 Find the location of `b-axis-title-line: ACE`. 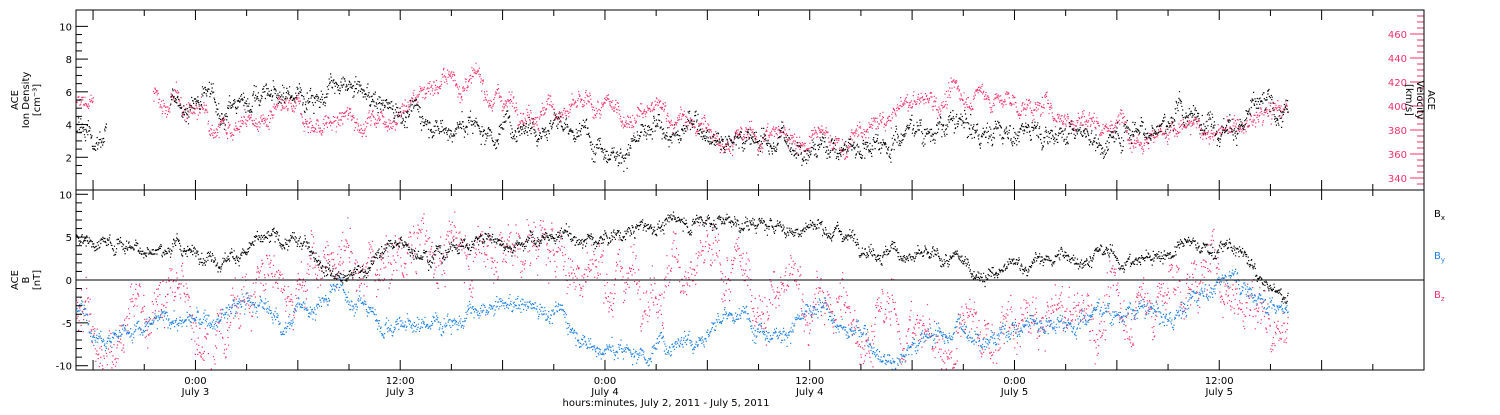

b-axis-title-line: ACE is located at coordinates (15, 280).